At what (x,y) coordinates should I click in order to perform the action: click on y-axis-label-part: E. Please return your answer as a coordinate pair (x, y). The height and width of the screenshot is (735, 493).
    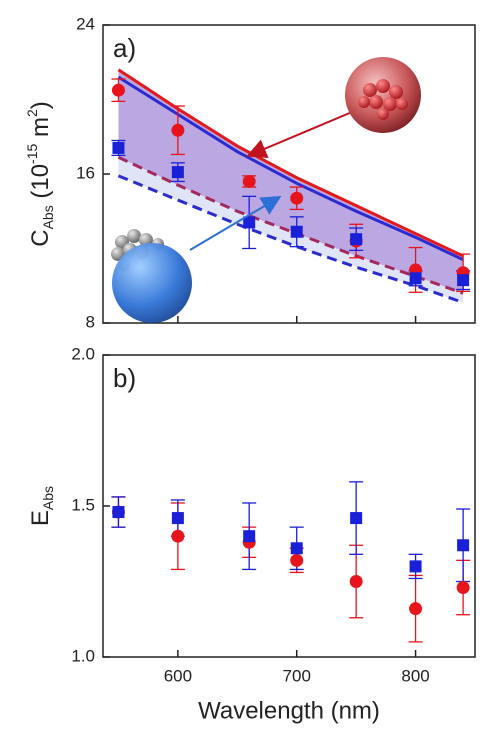
    Looking at the image, I should click on (40, 518).